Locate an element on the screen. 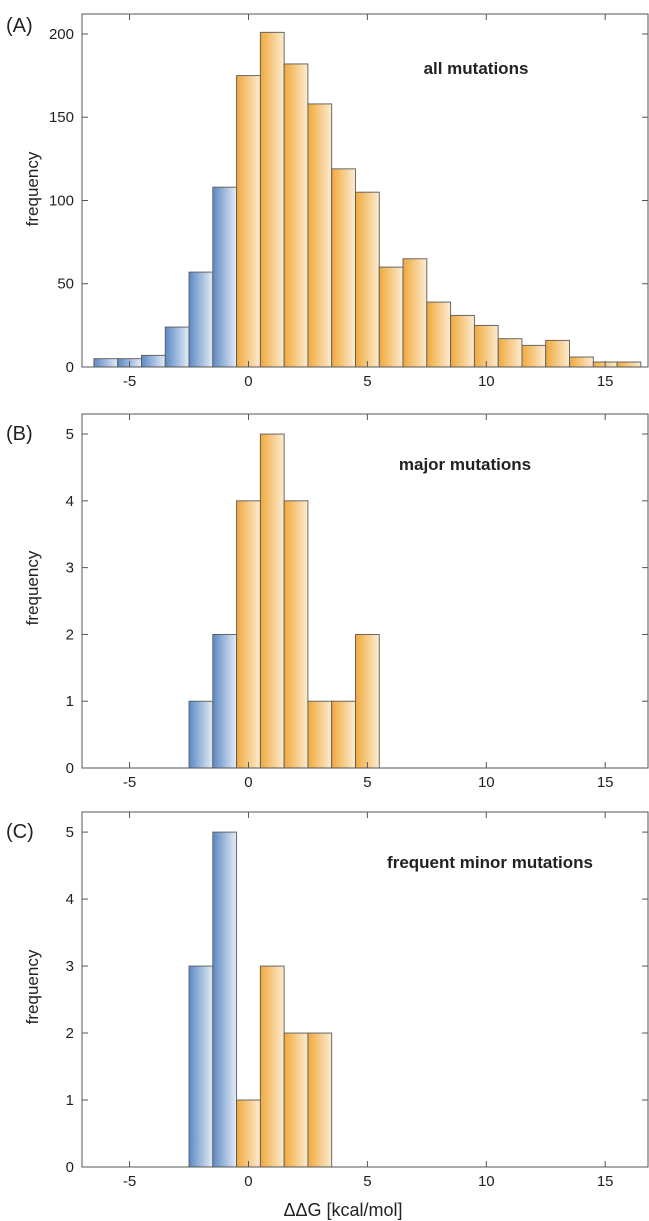 The height and width of the screenshot is (1221, 649). y-tick-label-c-1: 1 is located at coordinates (70, 1100).